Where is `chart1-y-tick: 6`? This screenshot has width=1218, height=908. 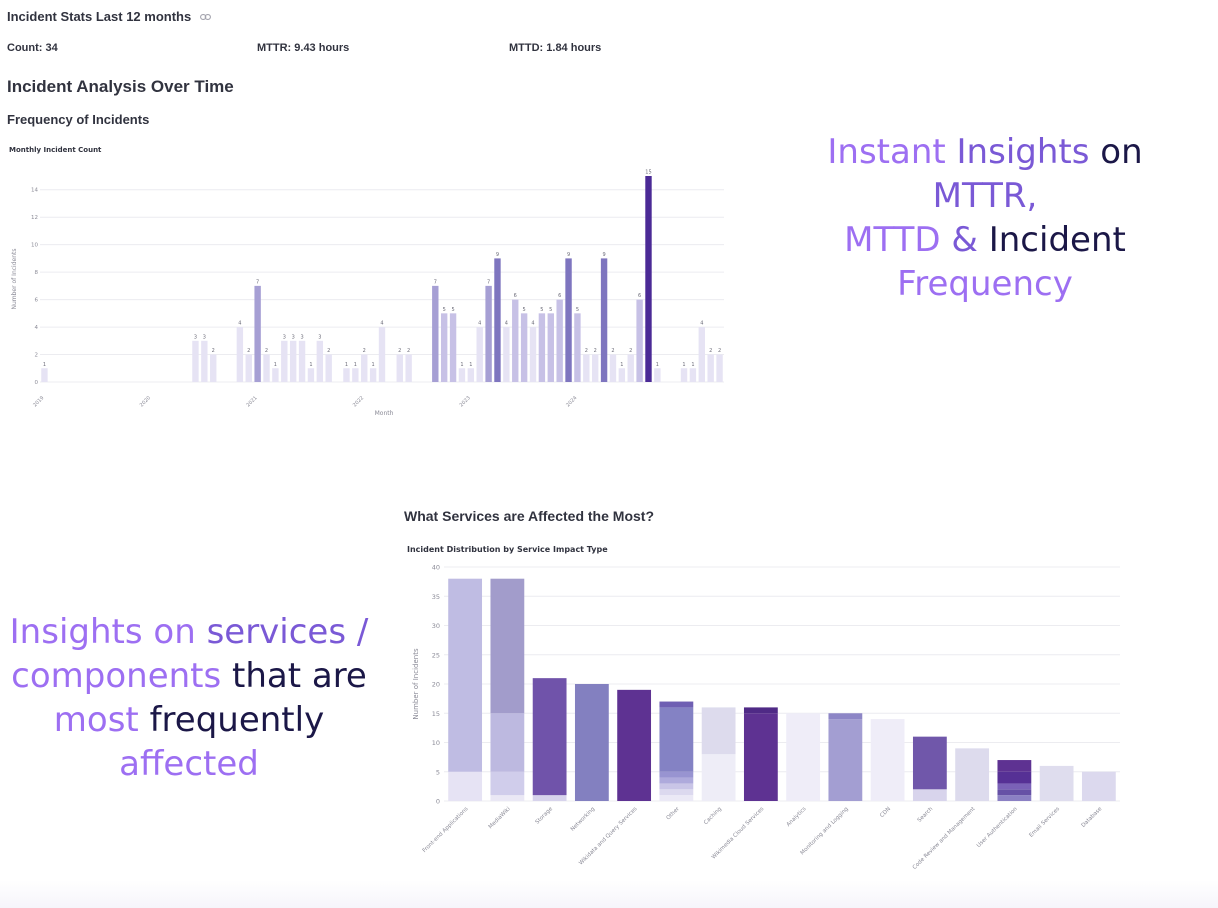
chart1-y-tick: 6 is located at coordinates (37, 301).